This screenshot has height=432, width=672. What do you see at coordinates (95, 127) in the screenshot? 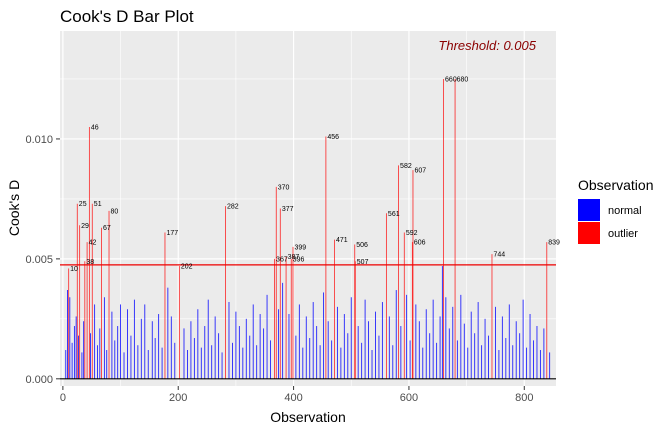
I see `outlier-label: 46` at bounding box center [95, 127].